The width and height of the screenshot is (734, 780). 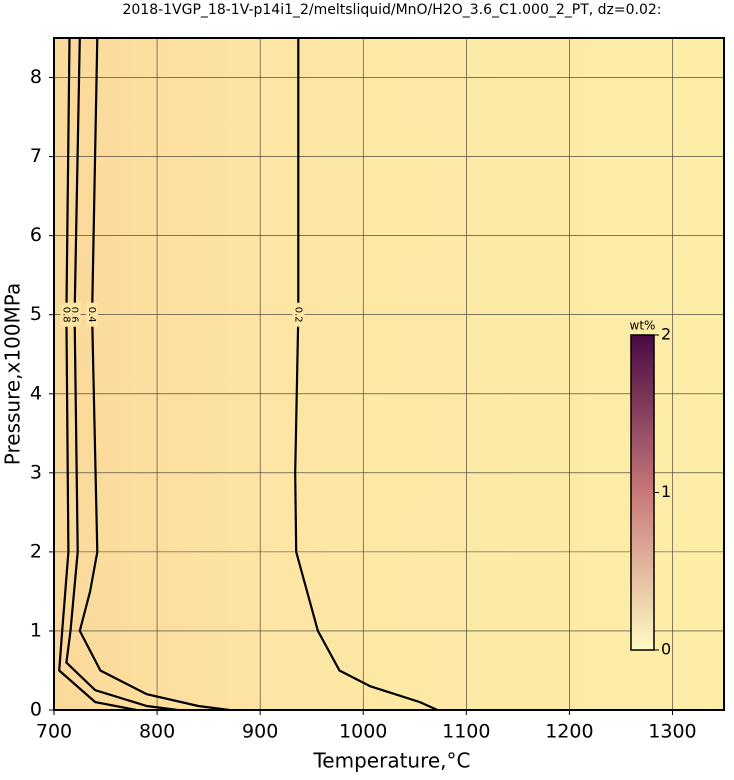 I want to click on colorbar-label: wt%, so click(x=643, y=326).